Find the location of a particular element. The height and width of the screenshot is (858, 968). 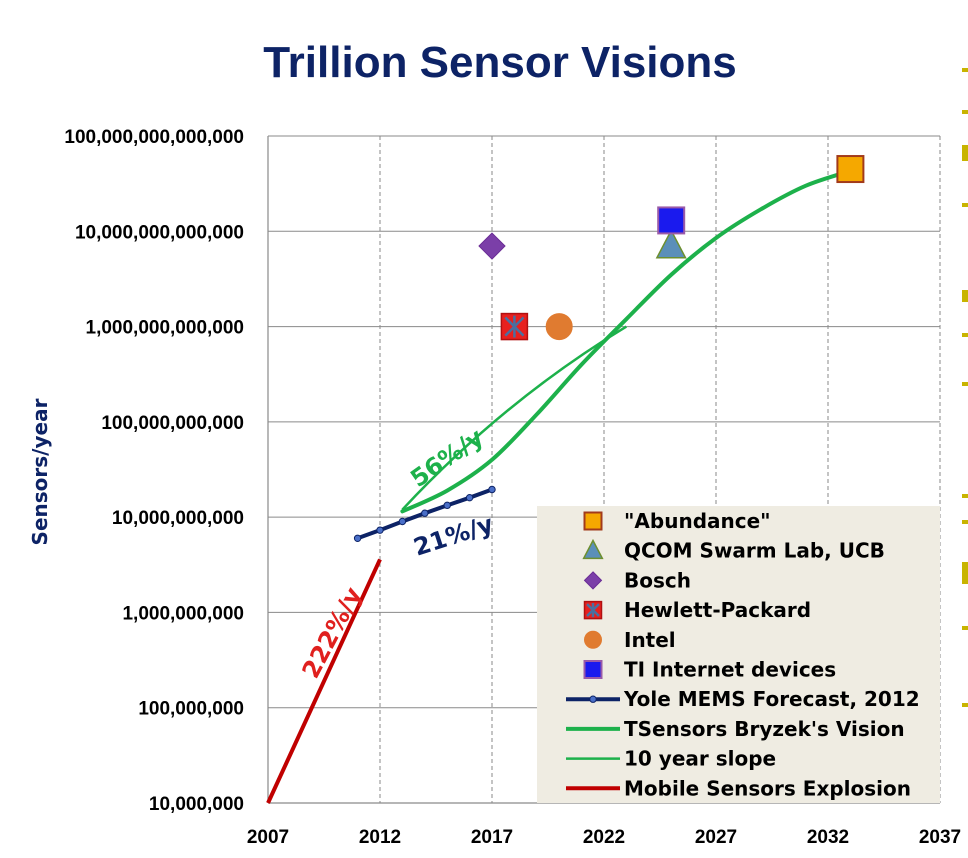

x-tick-label: 2032 is located at coordinates (828, 837).